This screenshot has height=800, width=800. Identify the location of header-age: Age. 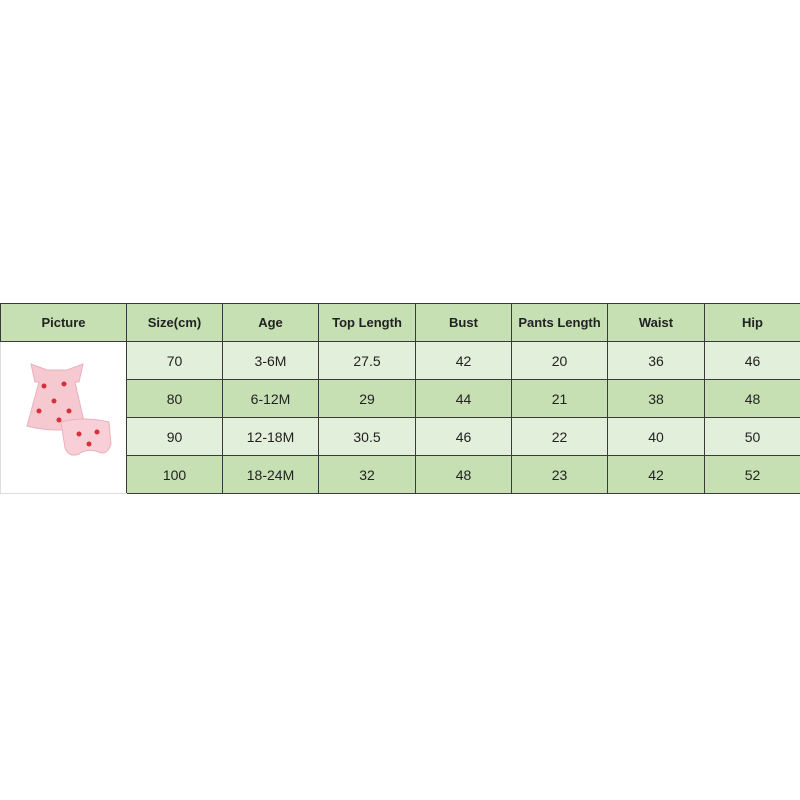
(270, 322).